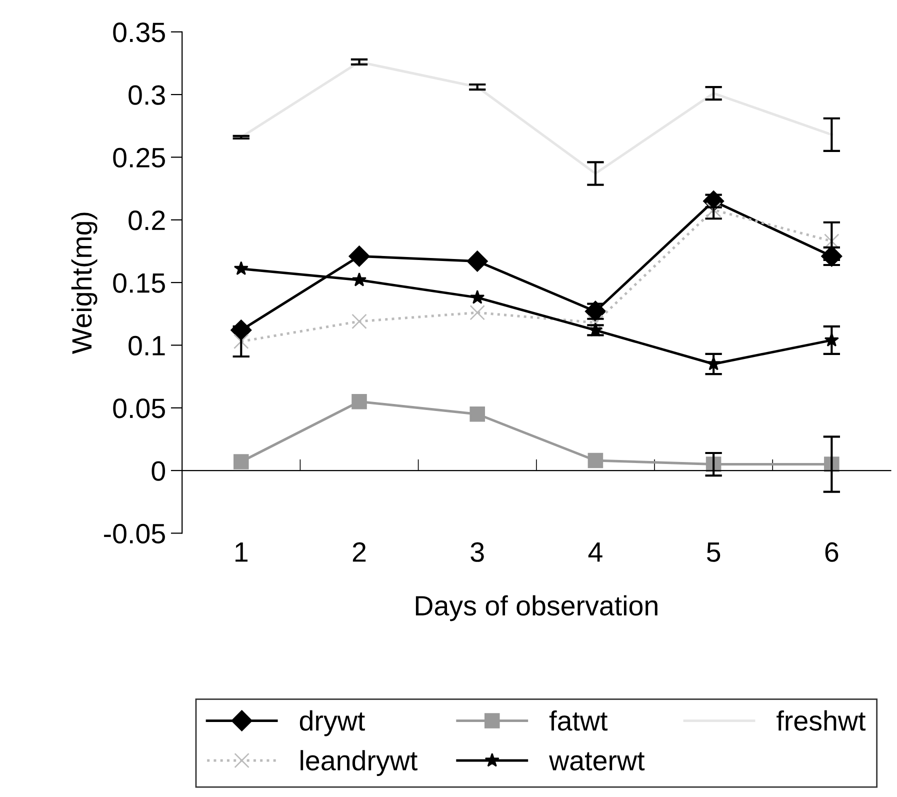 The image size is (897, 797). I want to click on y-tick-label: -0.05, so click(134, 534).